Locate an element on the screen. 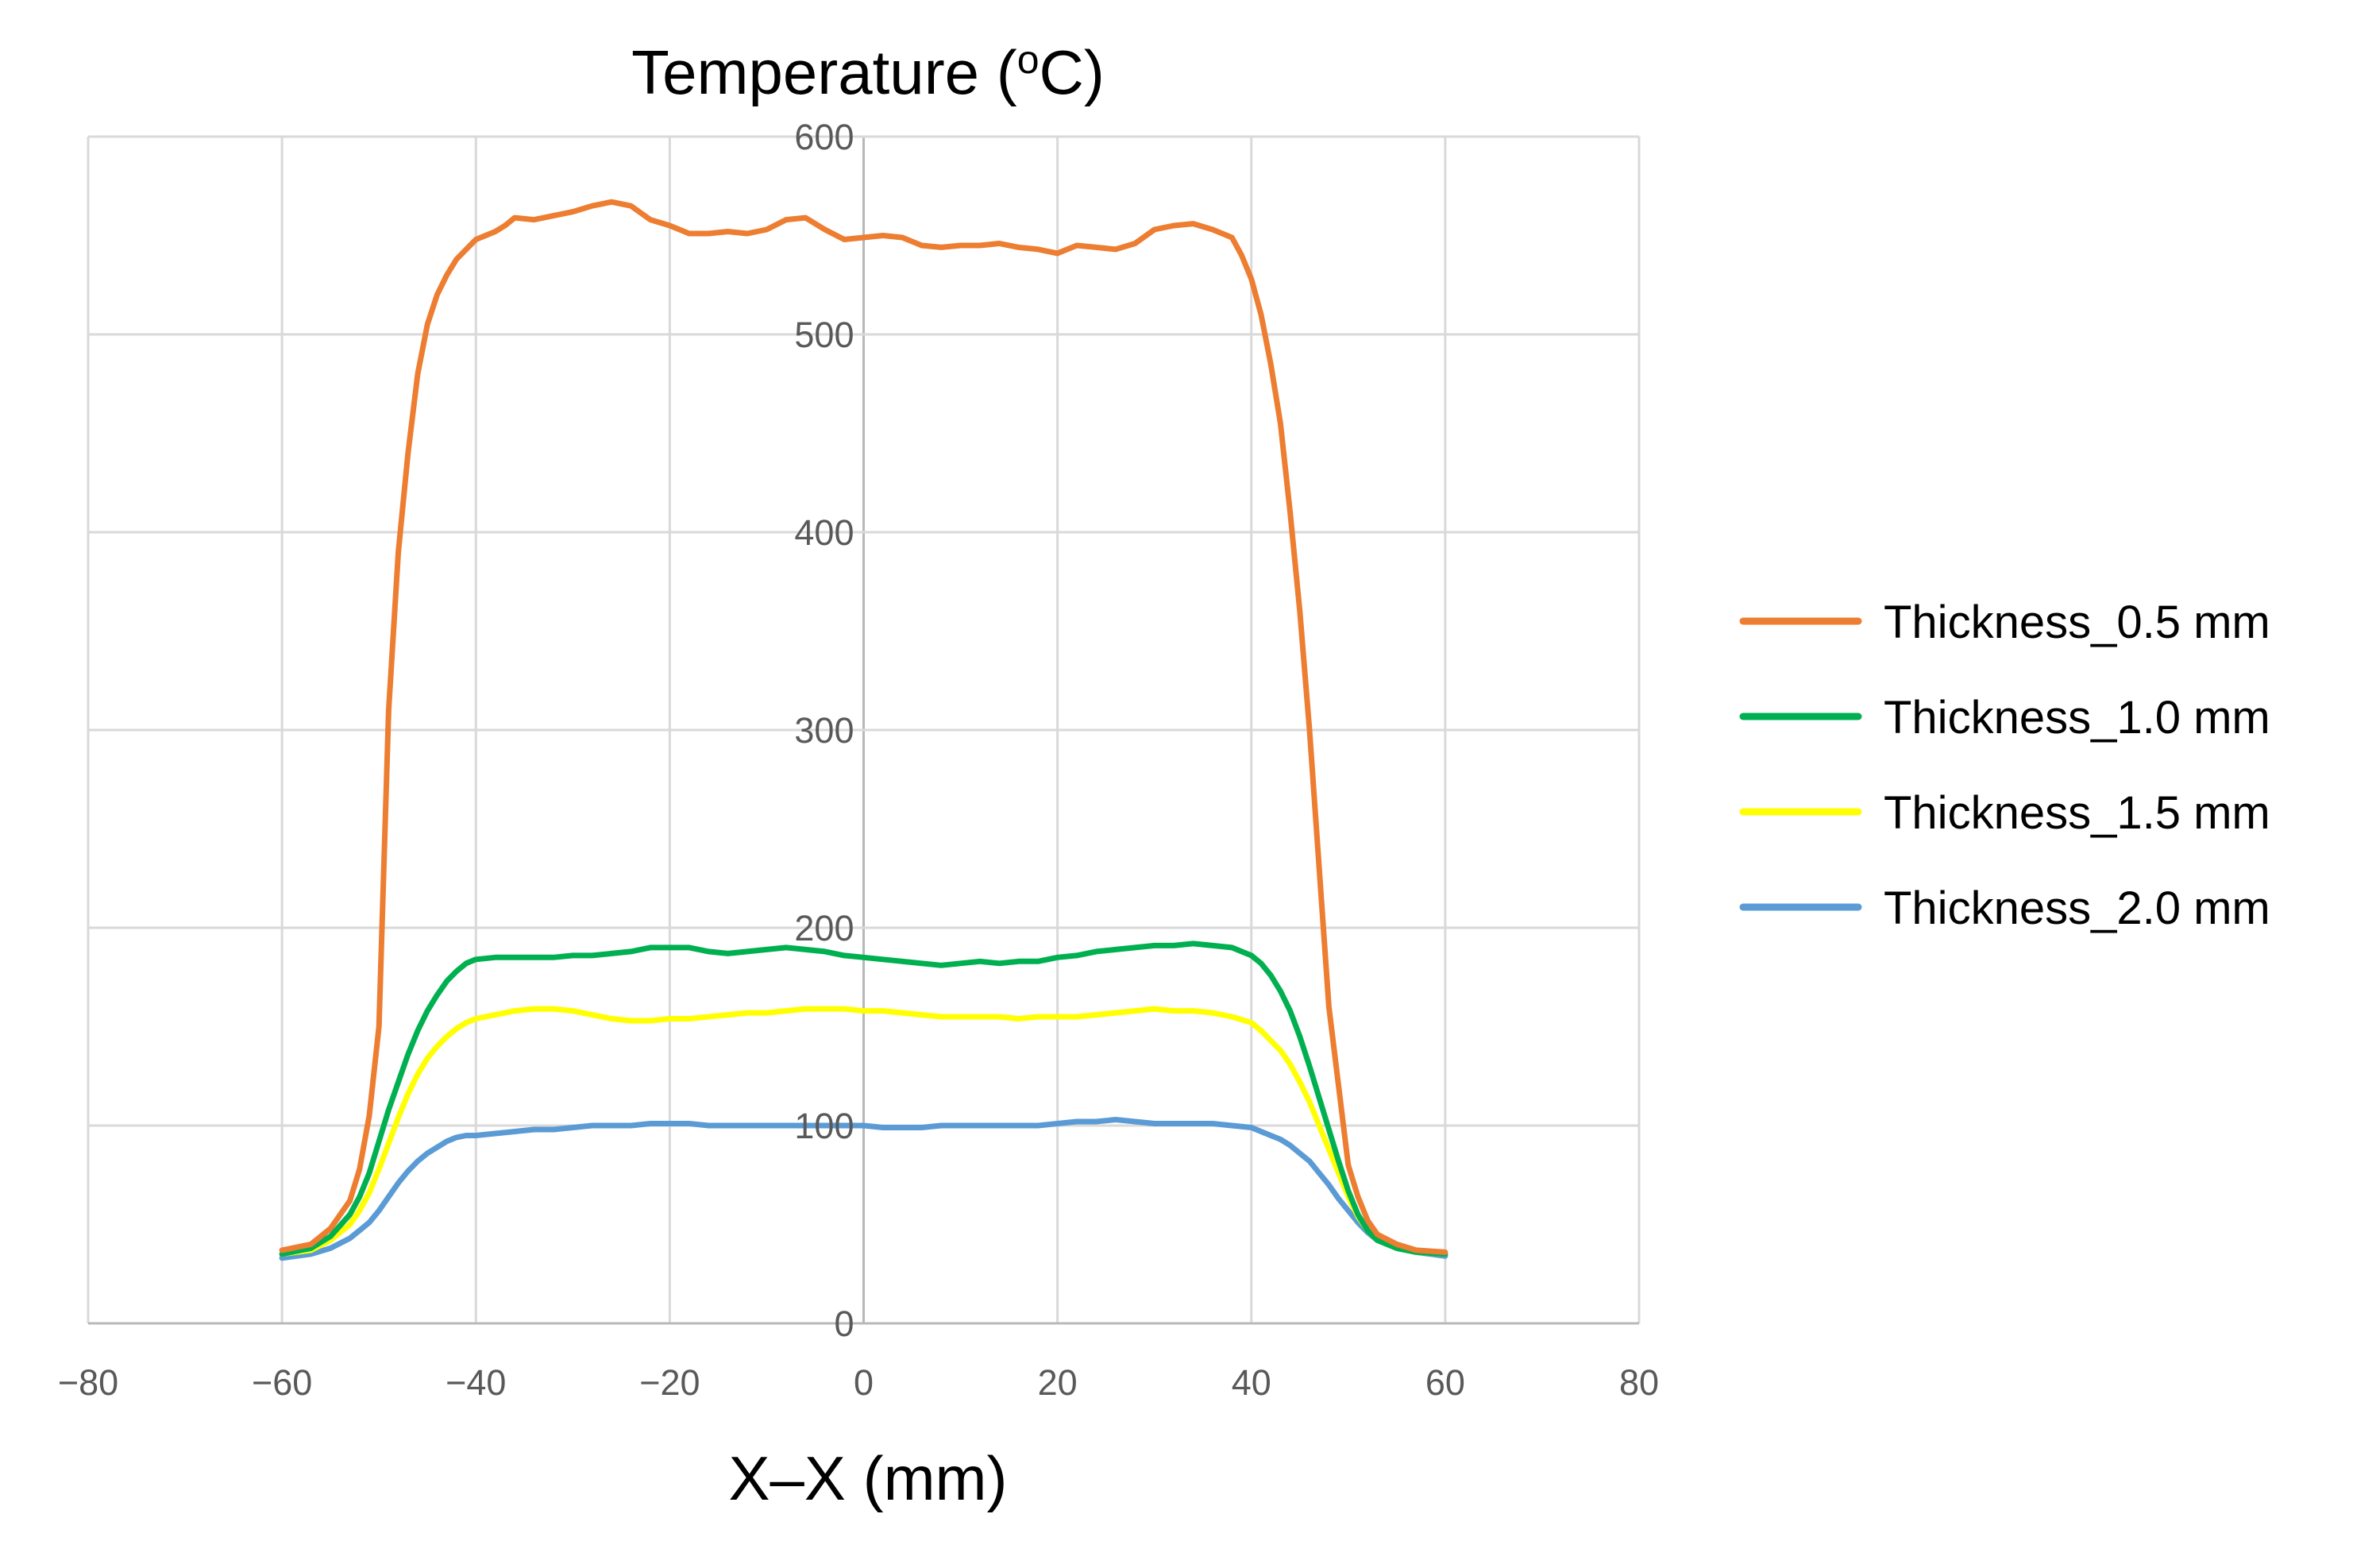 The height and width of the screenshot is (1541, 2380). legend-label: Thickness_1.0 mm is located at coordinates (2077, 717).